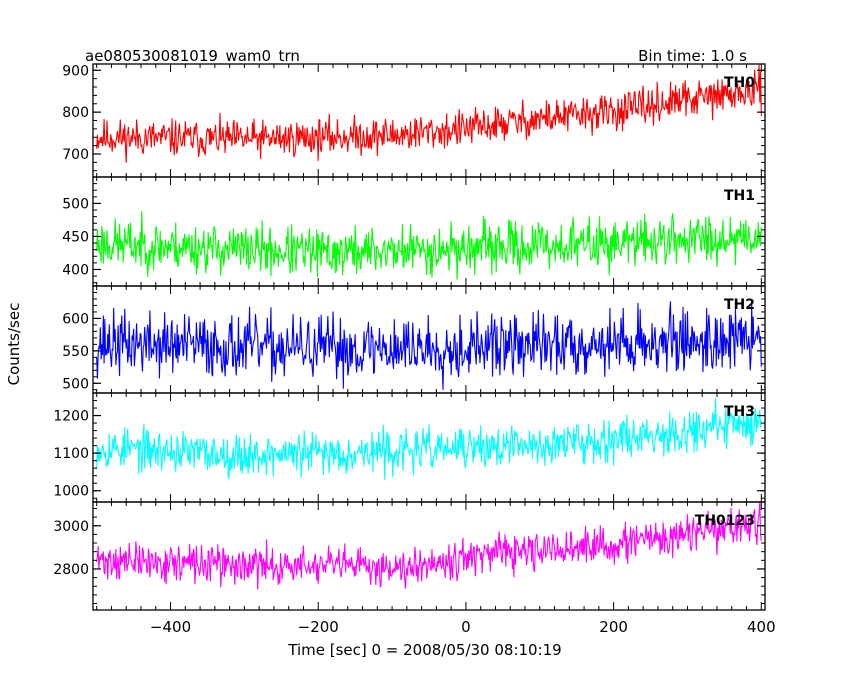 This screenshot has width=850, height=680. What do you see at coordinates (429, 546) in the screenshot?
I see `series-line-th0123` at bounding box center [429, 546].